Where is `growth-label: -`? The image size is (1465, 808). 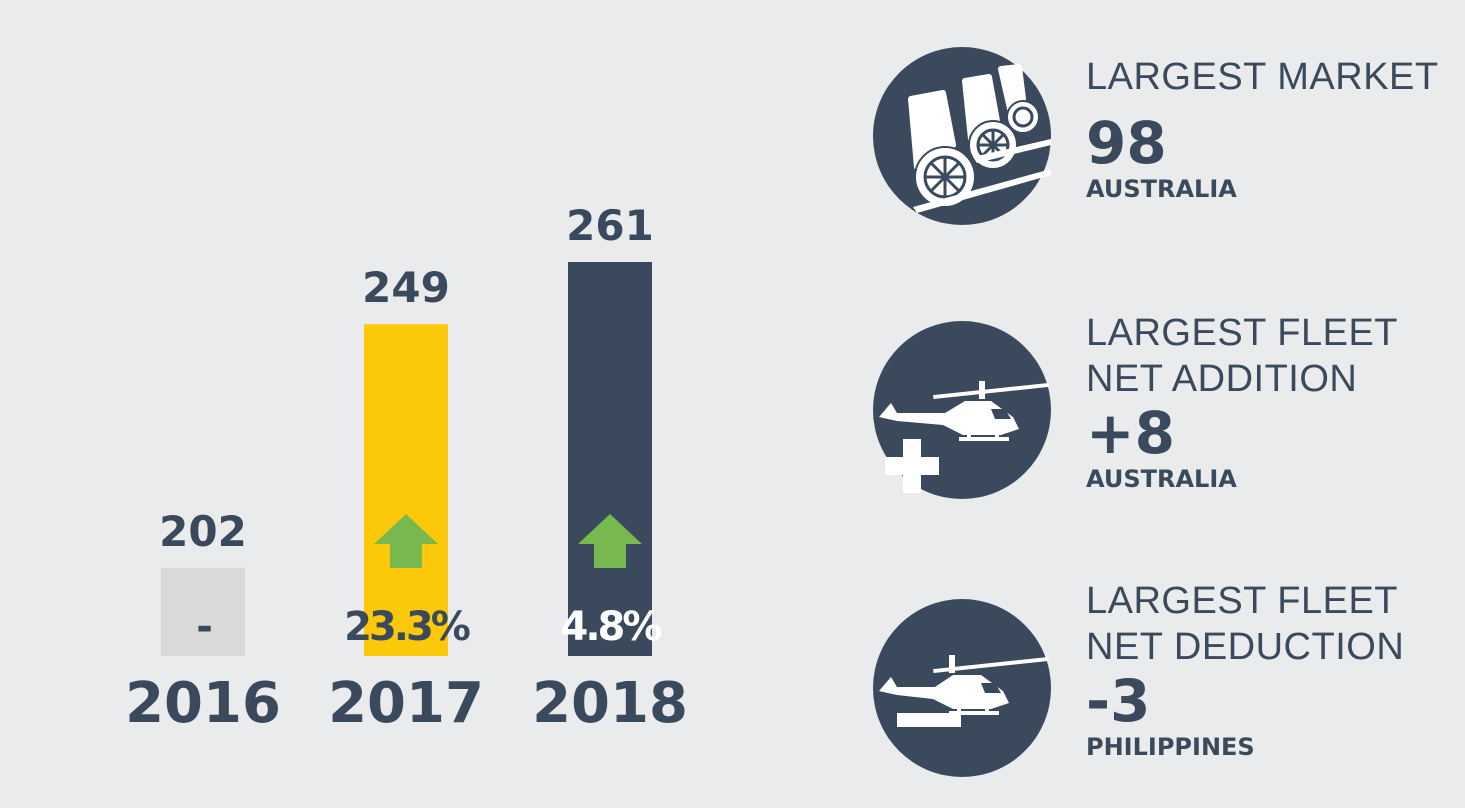
growth-label: - is located at coordinates (203, 627).